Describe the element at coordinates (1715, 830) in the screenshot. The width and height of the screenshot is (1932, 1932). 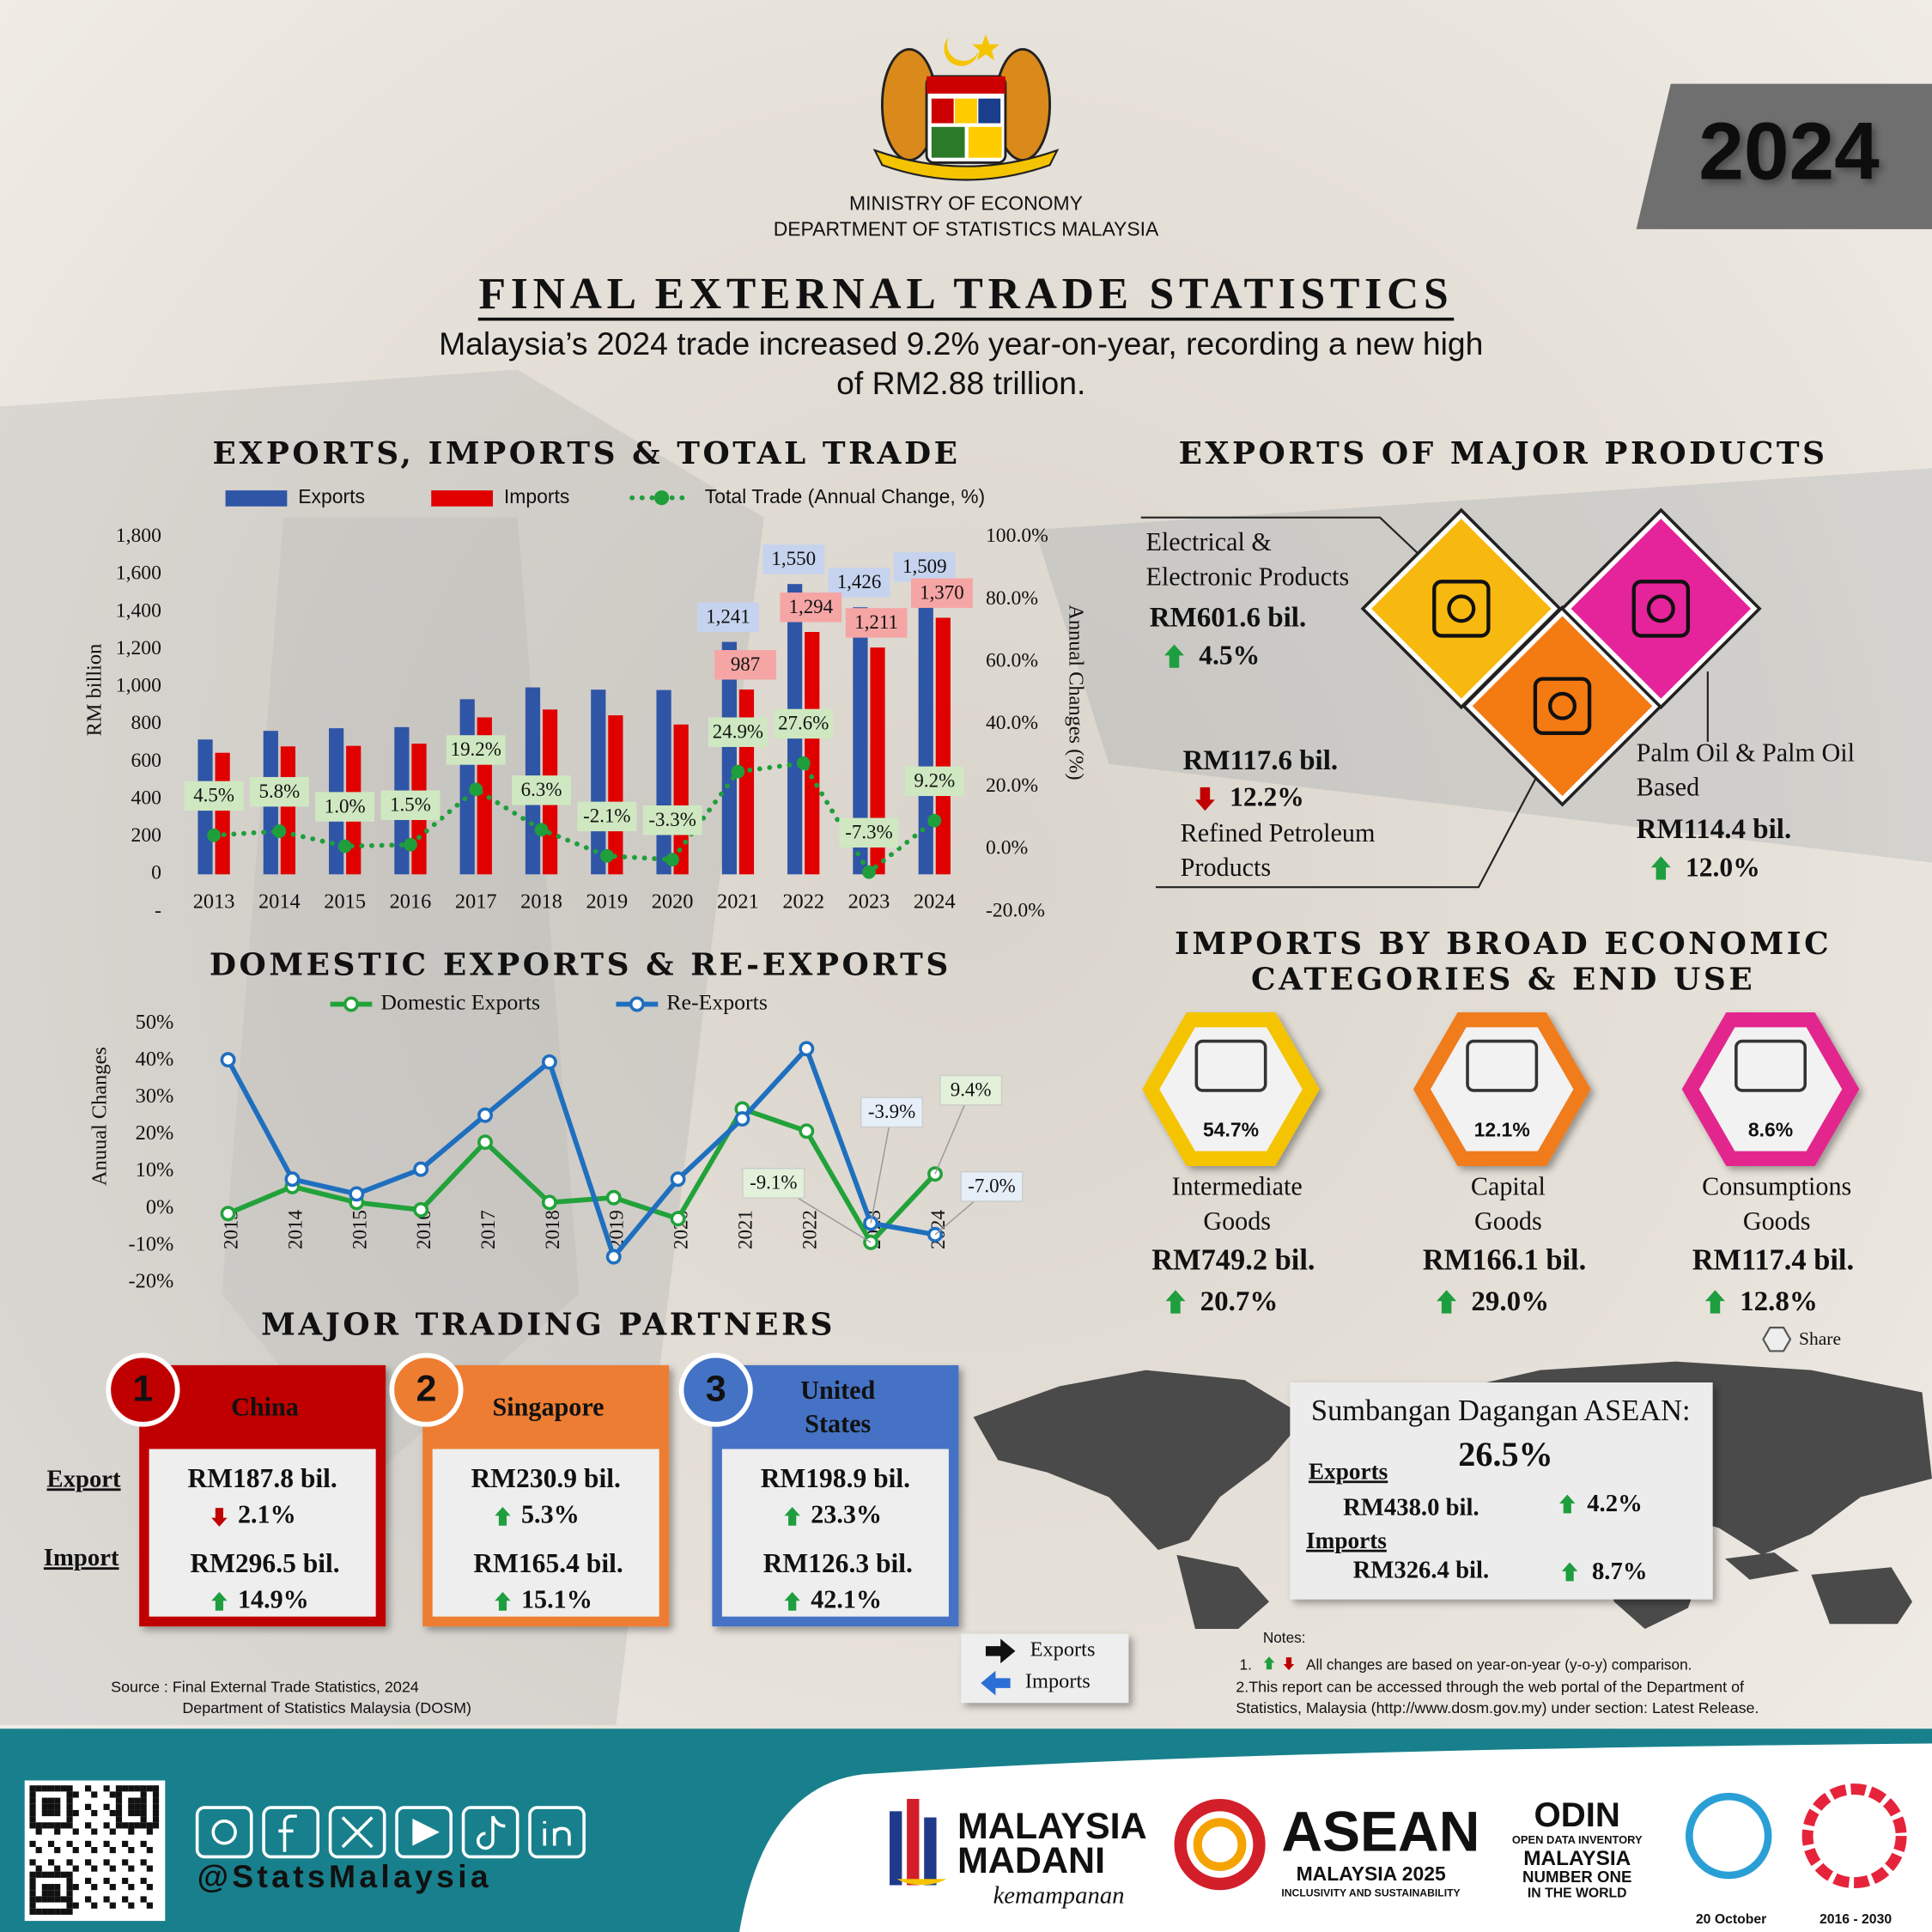
I see `product-value: RM114.4 bil.` at that location.